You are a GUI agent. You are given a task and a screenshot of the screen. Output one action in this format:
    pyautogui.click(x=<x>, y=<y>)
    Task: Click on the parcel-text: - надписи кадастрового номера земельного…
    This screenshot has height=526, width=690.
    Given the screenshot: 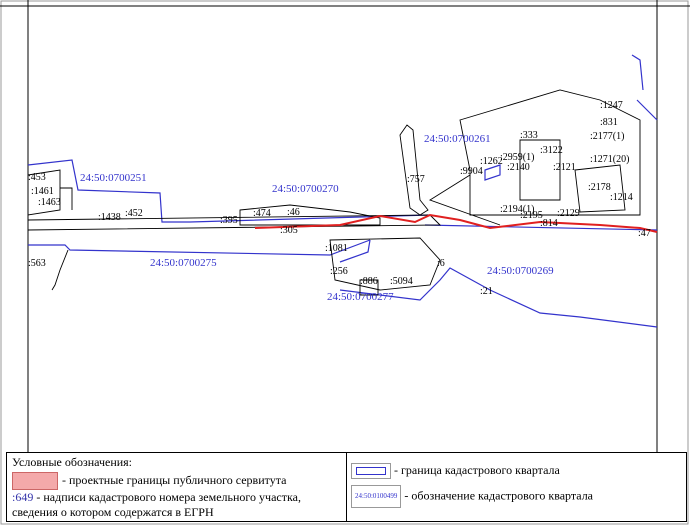 What is the action you would take?
    pyautogui.click(x=168, y=497)
    